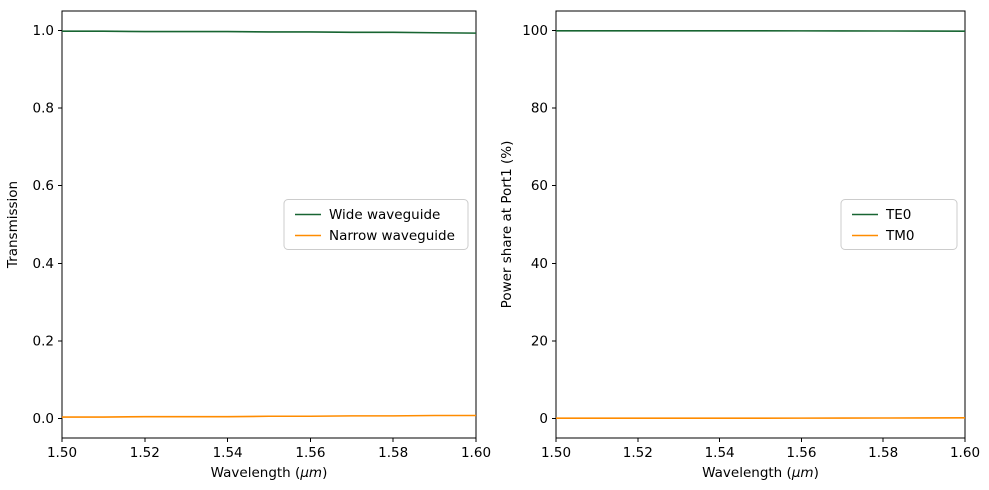 This screenshot has width=989, height=490. What do you see at coordinates (13, 225) in the screenshot?
I see `y-axis-label: Transmission` at bounding box center [13, 225].